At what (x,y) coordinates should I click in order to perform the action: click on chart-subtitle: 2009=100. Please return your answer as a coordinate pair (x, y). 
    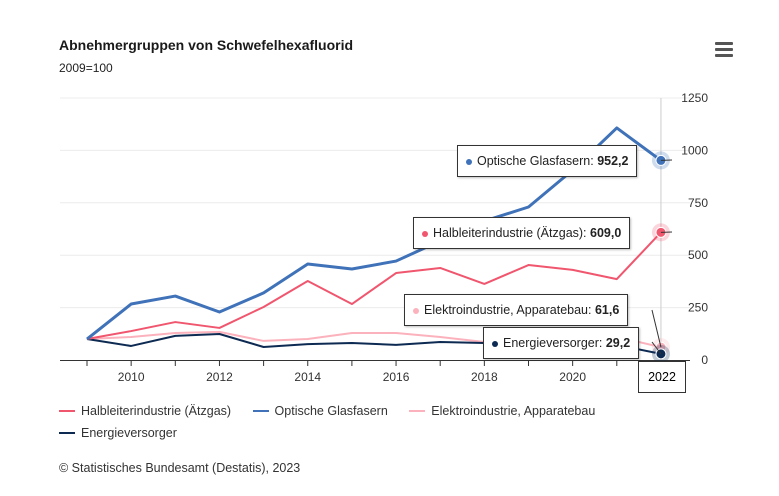
    Looking at the image, I should click on (86, 68).